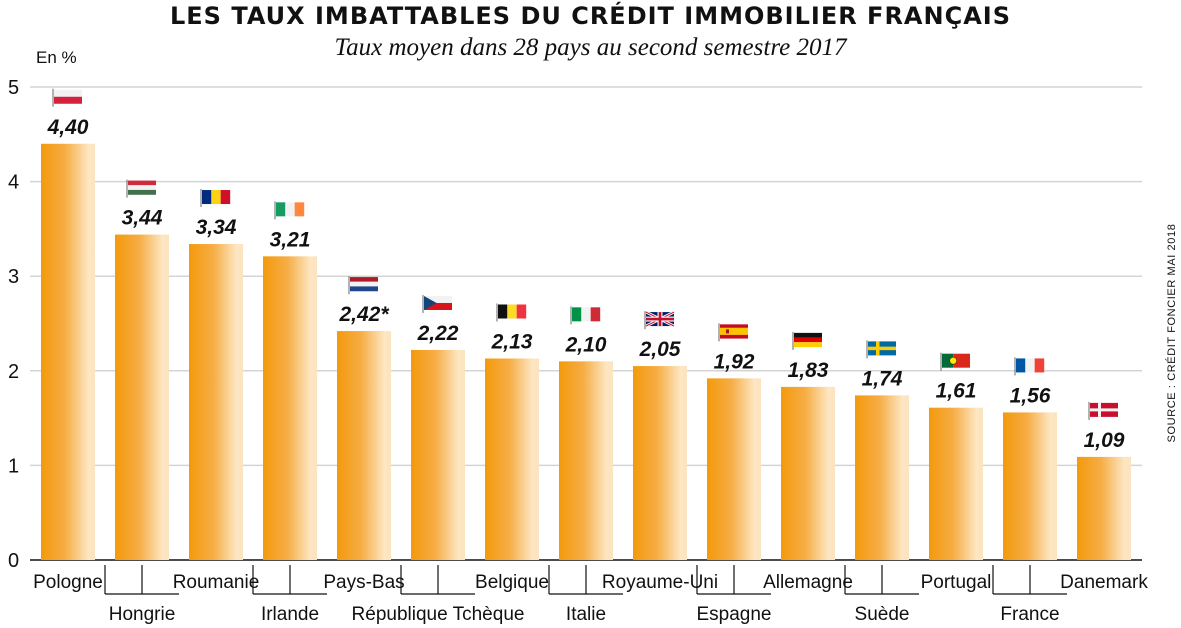  What do you see at coordinates (363, 285) in the screenshot?
I see `netherlands-flag-icon` at bounding box center [363, 285].